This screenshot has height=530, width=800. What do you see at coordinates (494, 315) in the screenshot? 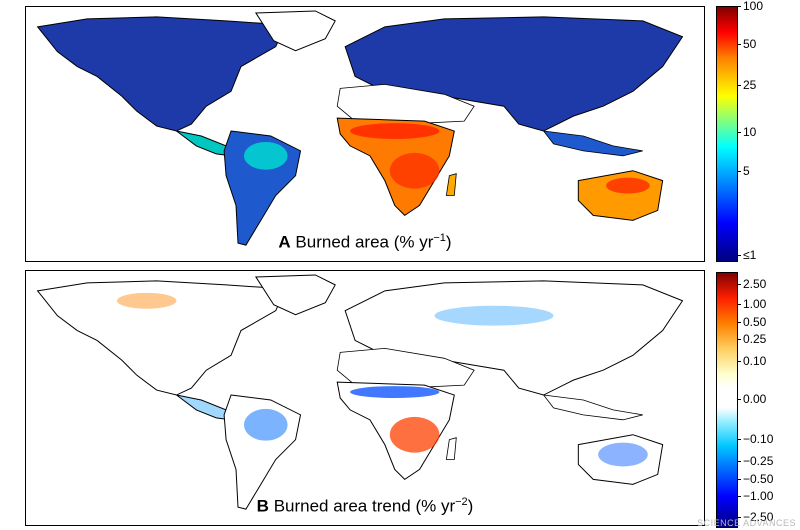
I see `trend-patch-central-asia` at bounding box center [494, 315].